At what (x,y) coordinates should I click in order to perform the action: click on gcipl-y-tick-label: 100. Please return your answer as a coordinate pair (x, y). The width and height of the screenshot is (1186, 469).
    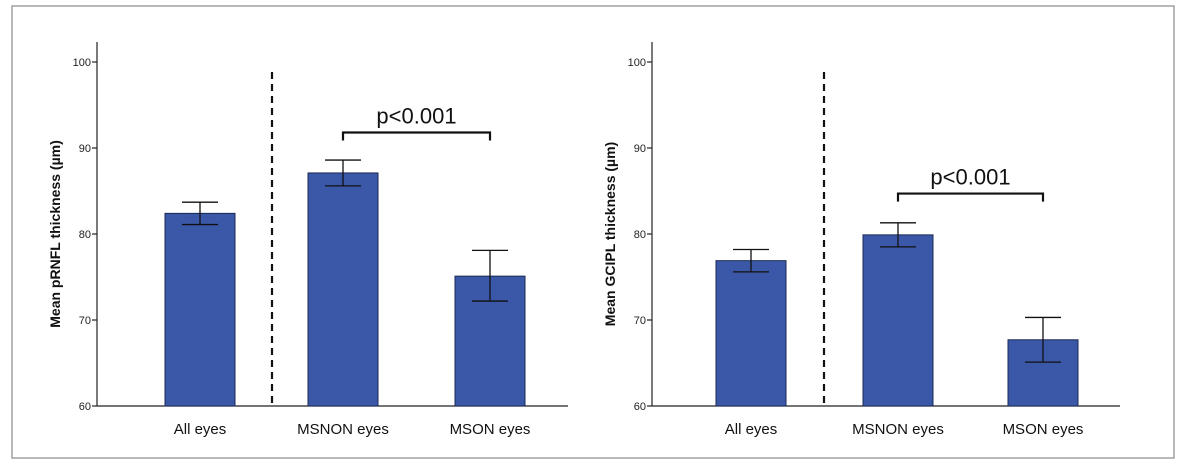
    Looking at the image, I should click on (637, 63).